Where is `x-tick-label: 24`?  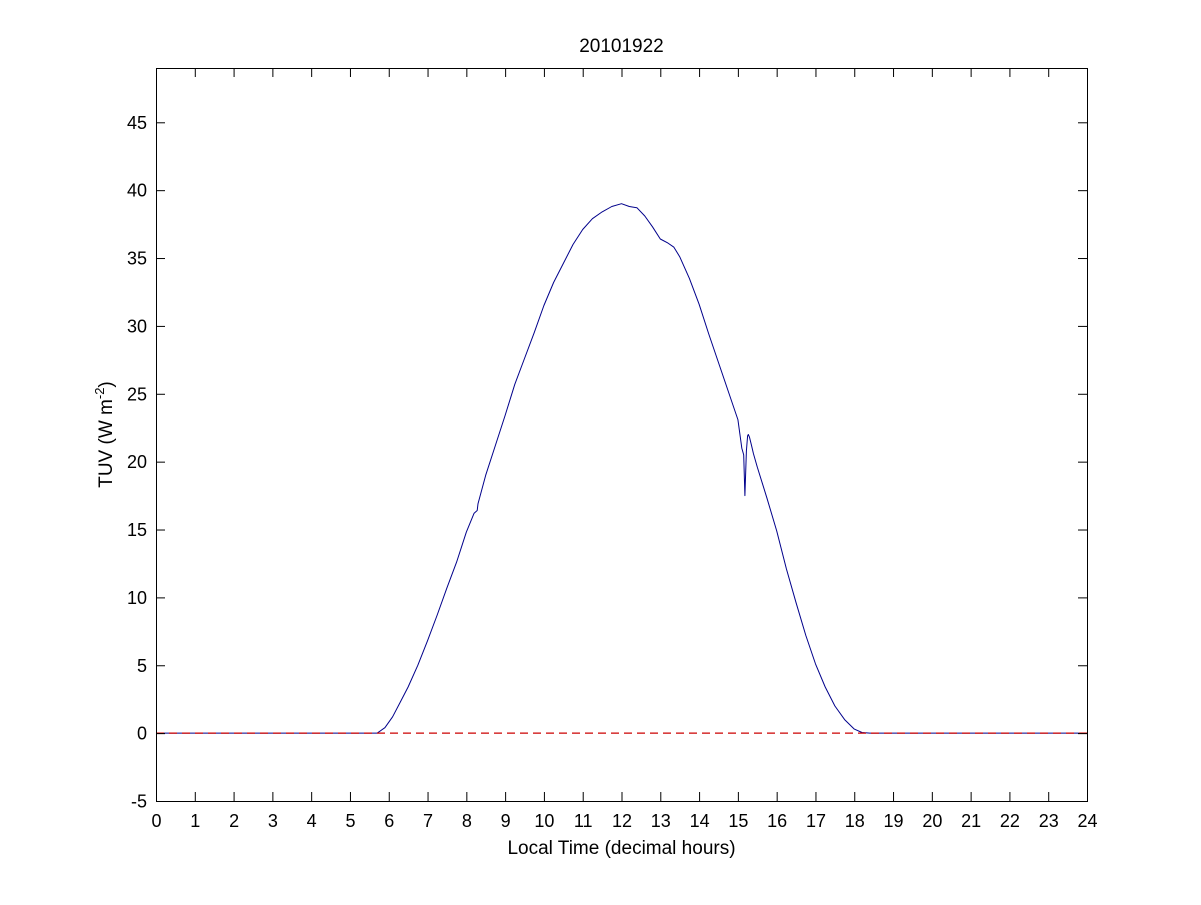
x-tick-label: 24 is located at coordinates (1087, 821).